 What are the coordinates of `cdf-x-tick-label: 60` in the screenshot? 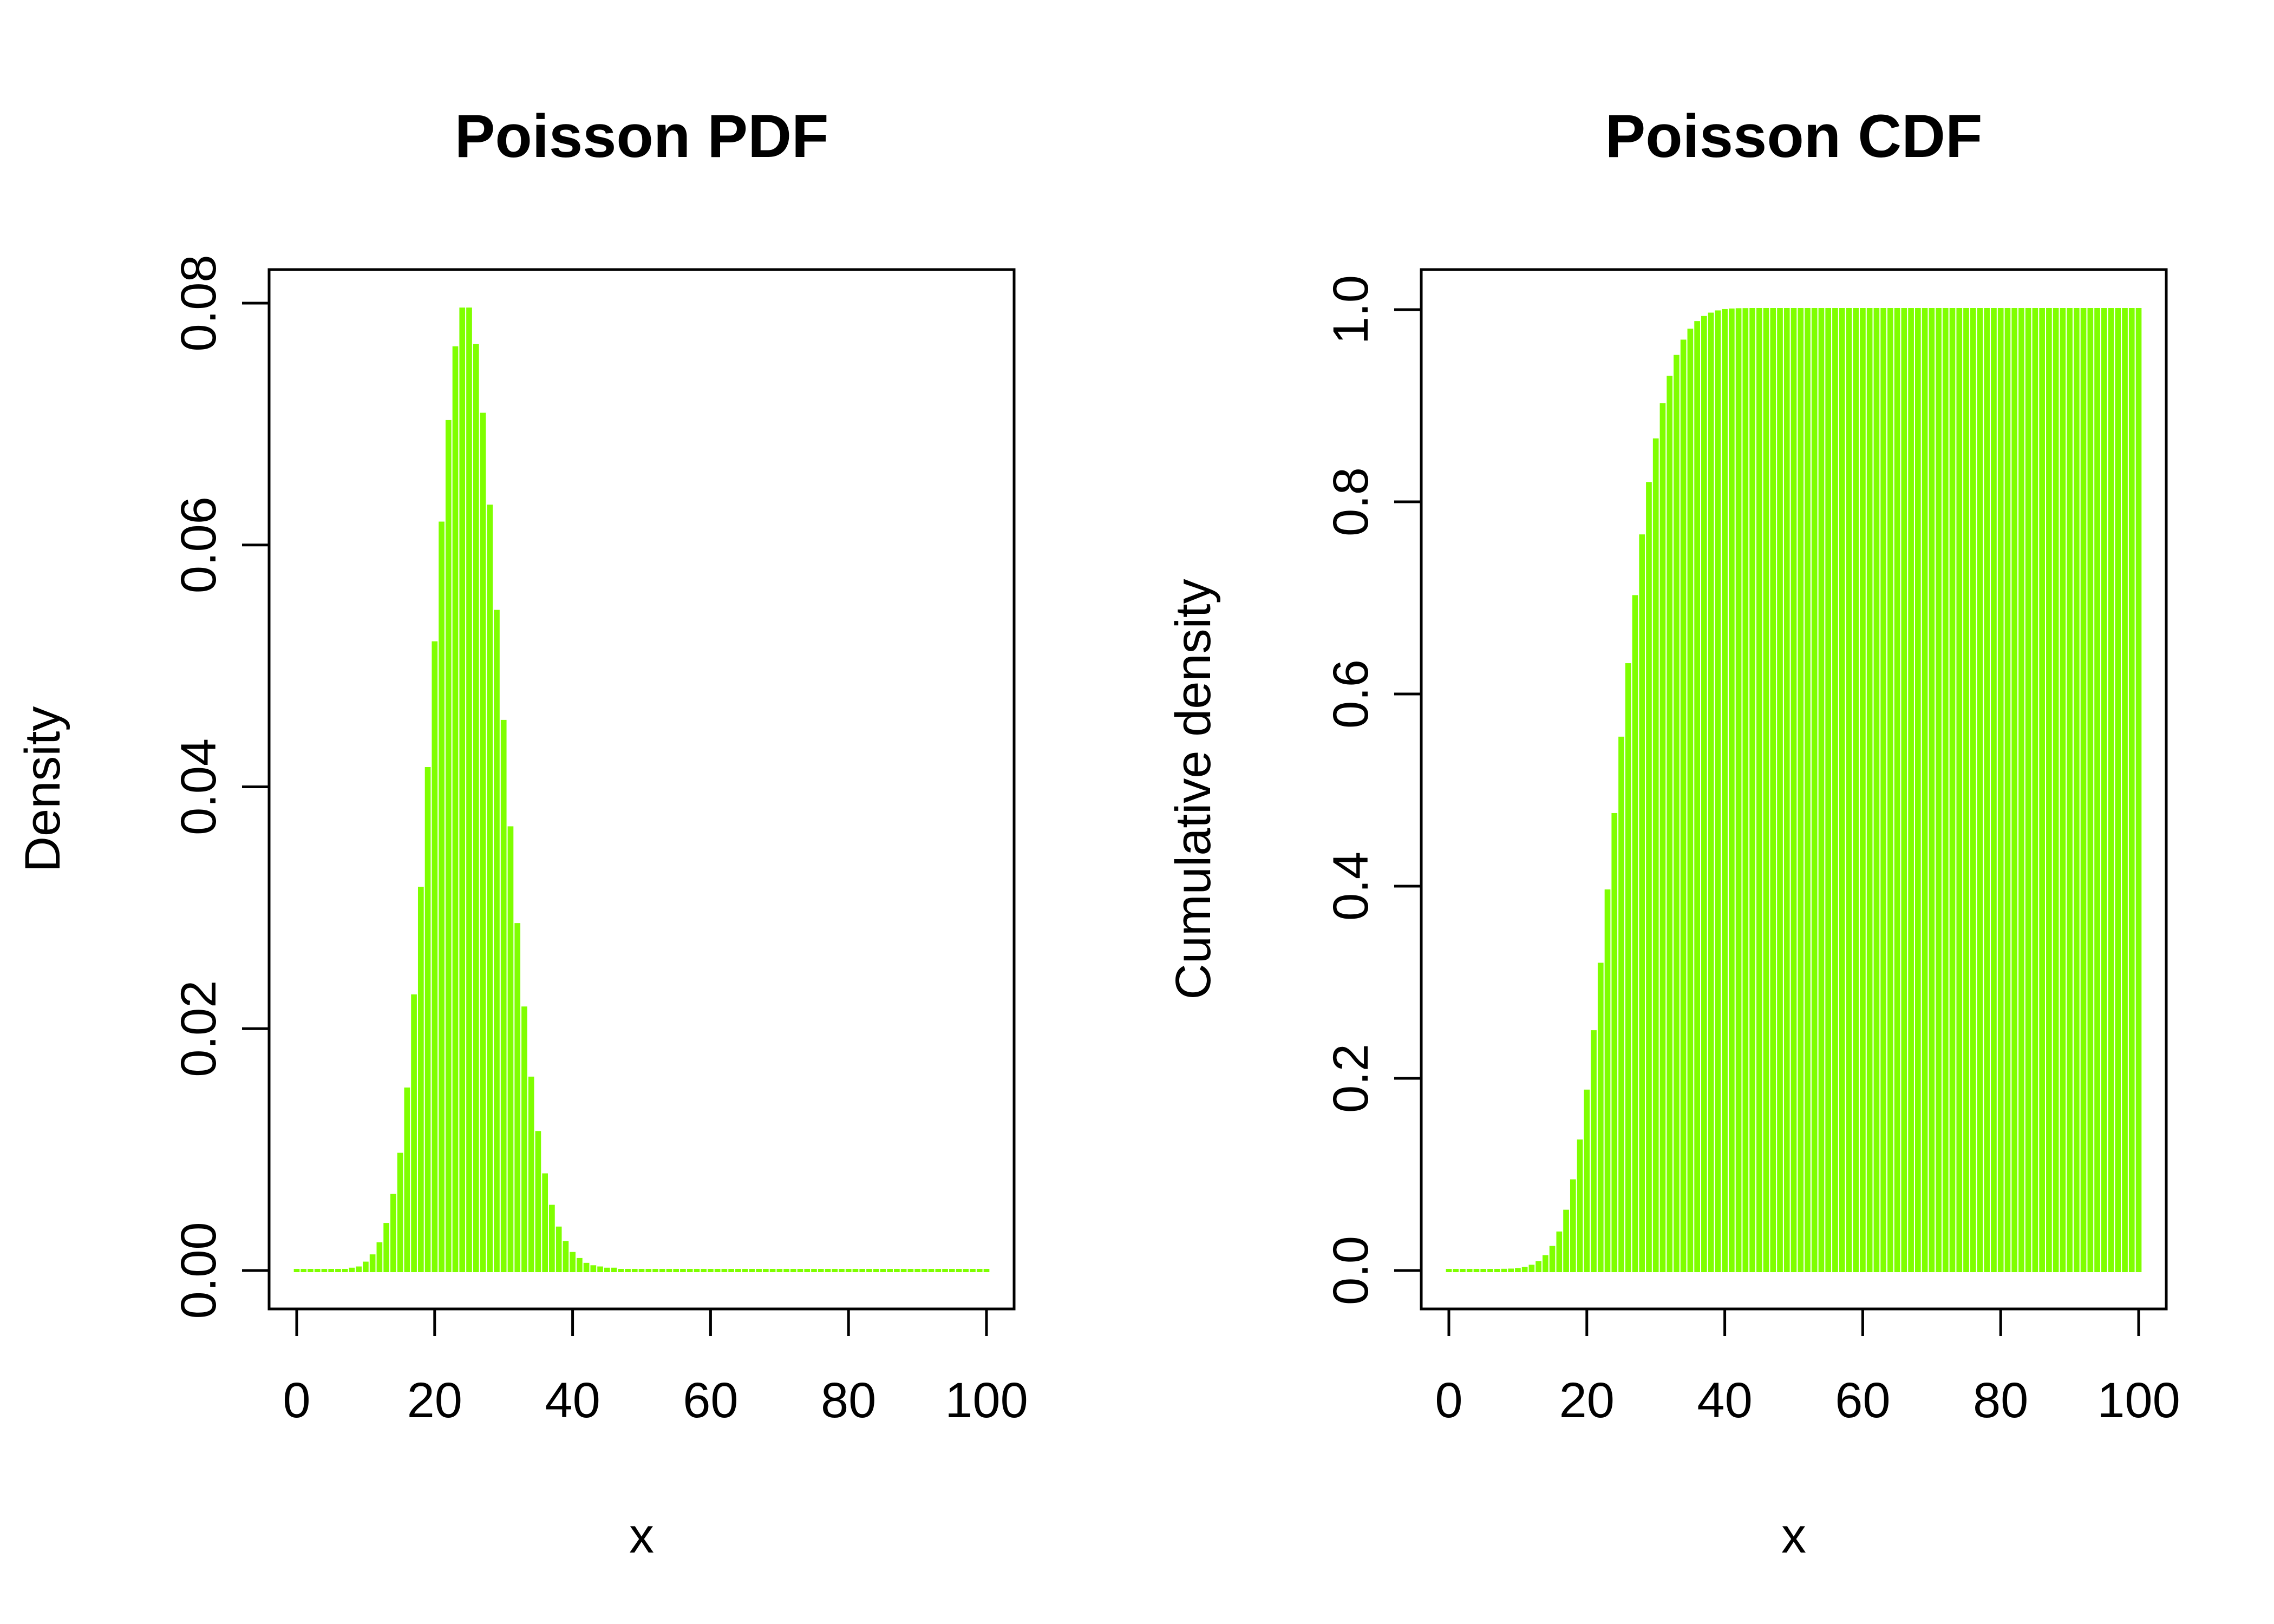 It's located at (1863, 1400).